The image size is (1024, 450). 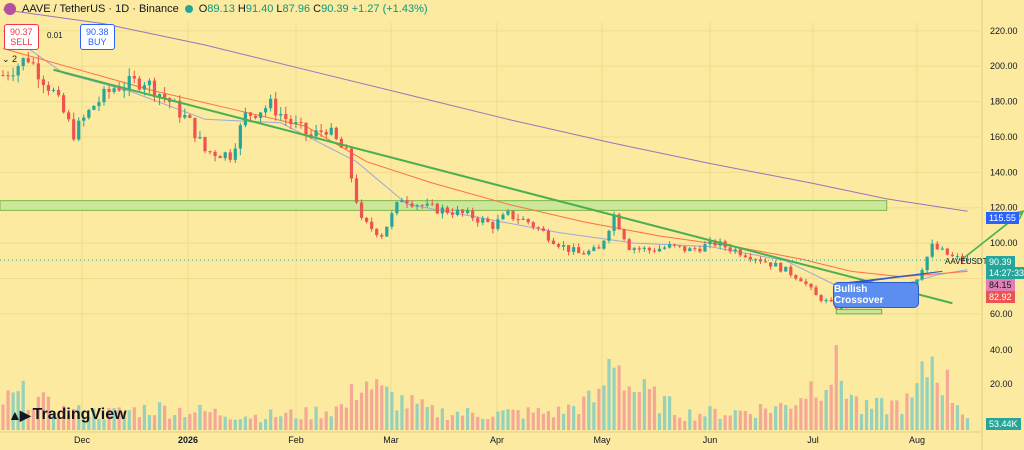 I want to click on time-tick-label: May, so click(x=602, y=440).